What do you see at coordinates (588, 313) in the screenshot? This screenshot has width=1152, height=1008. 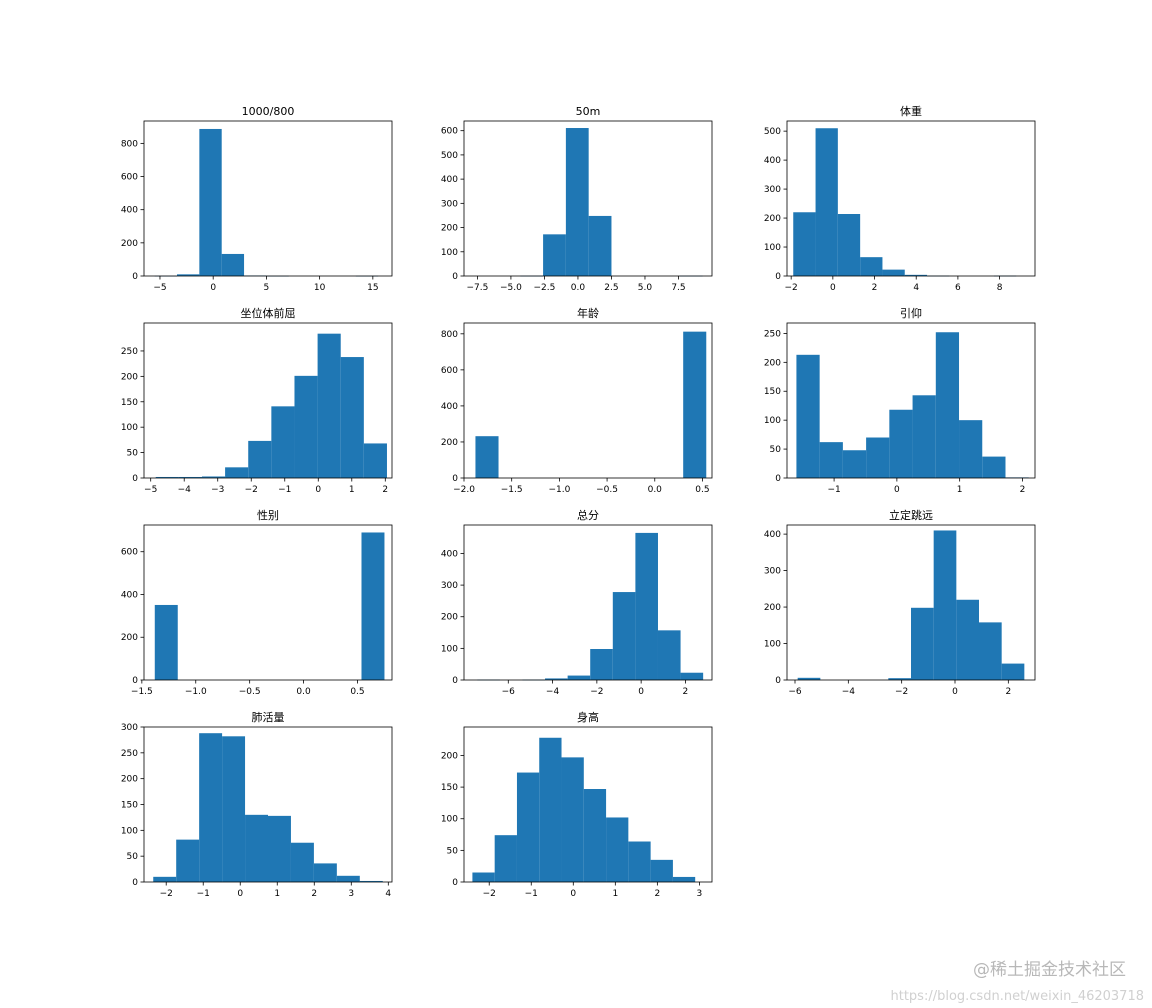 I see `panel-title: 年龄` at bounding box center [588, 313].